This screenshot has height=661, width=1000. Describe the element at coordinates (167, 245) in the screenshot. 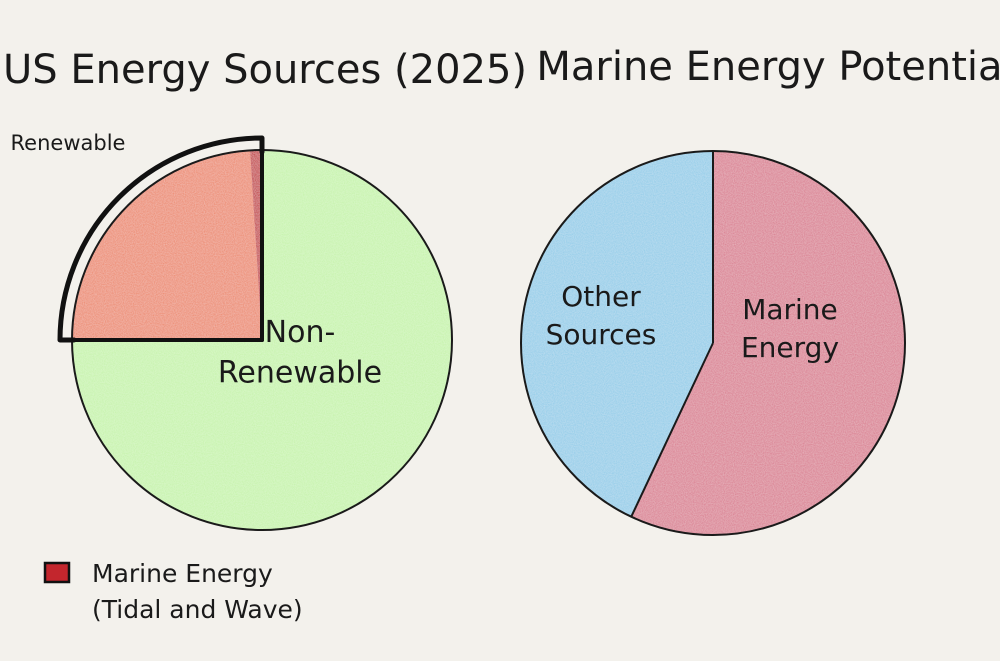

I see `pie-slice-renewable` at that location.